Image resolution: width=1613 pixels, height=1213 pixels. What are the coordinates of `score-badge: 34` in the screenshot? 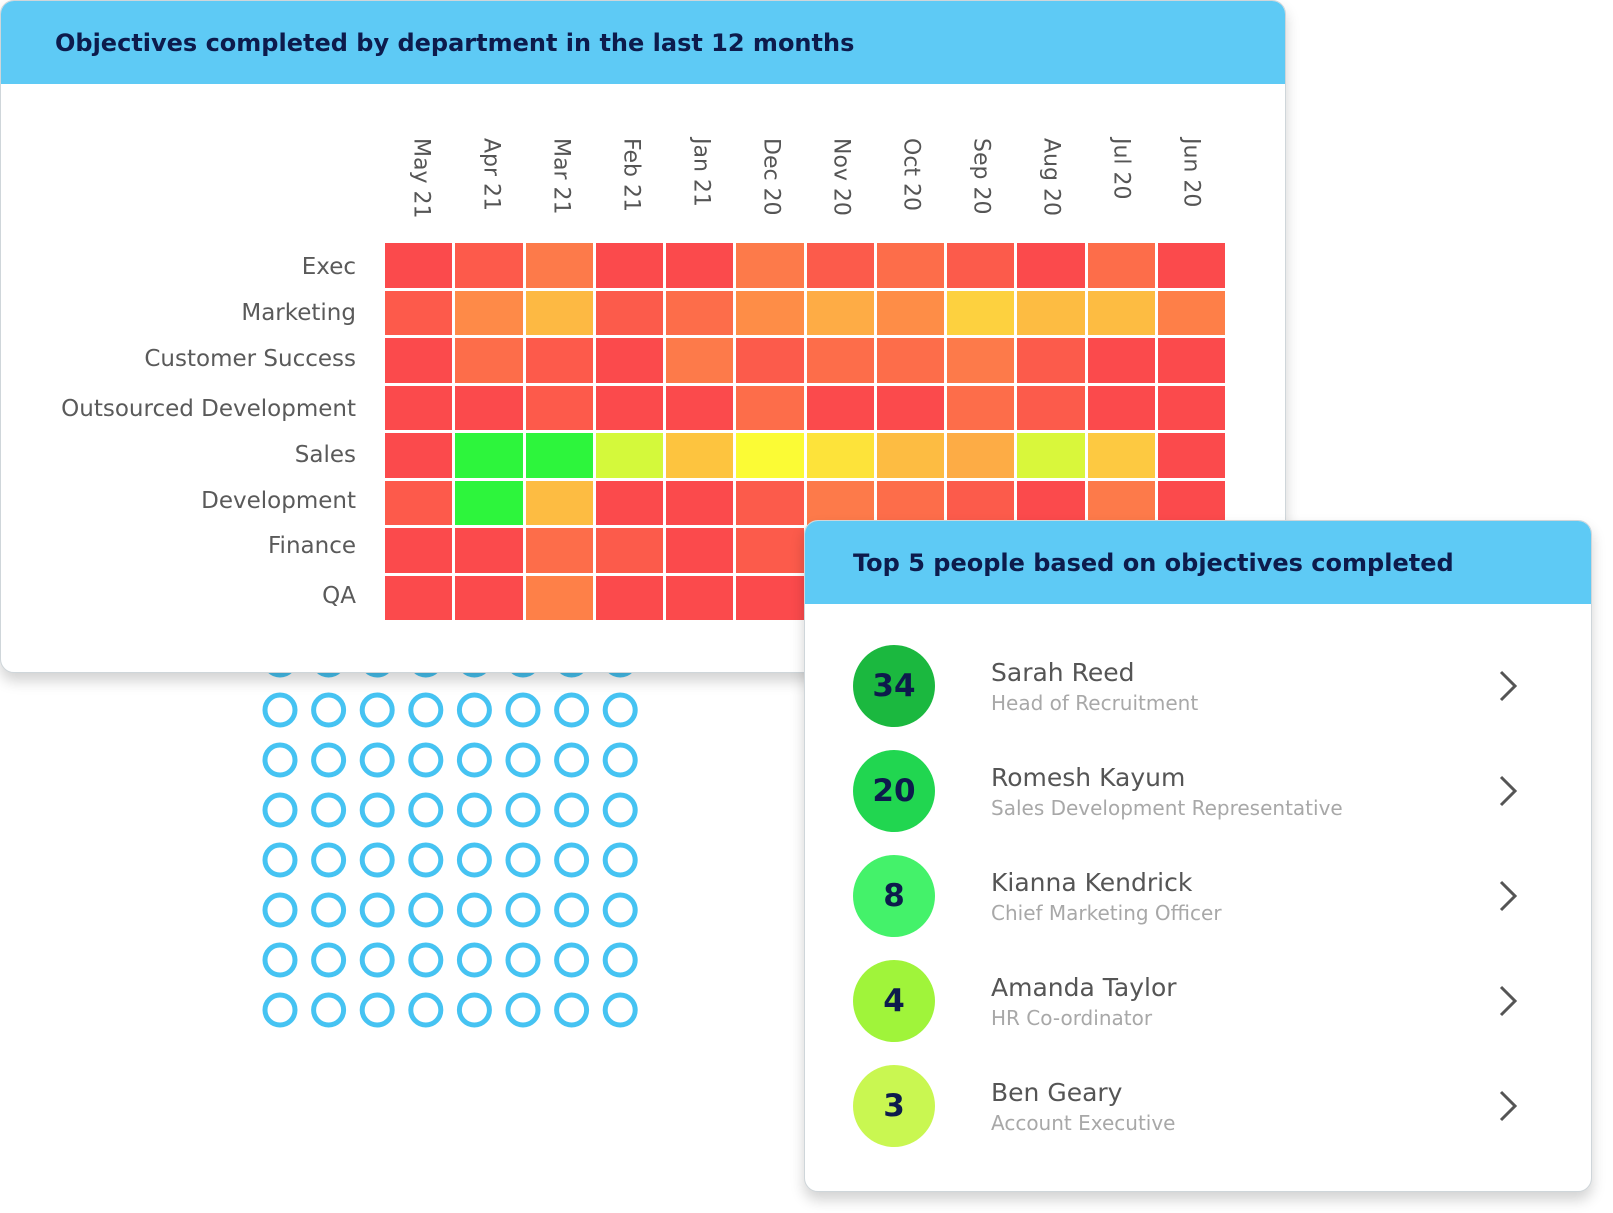 It's located at (894, 686).